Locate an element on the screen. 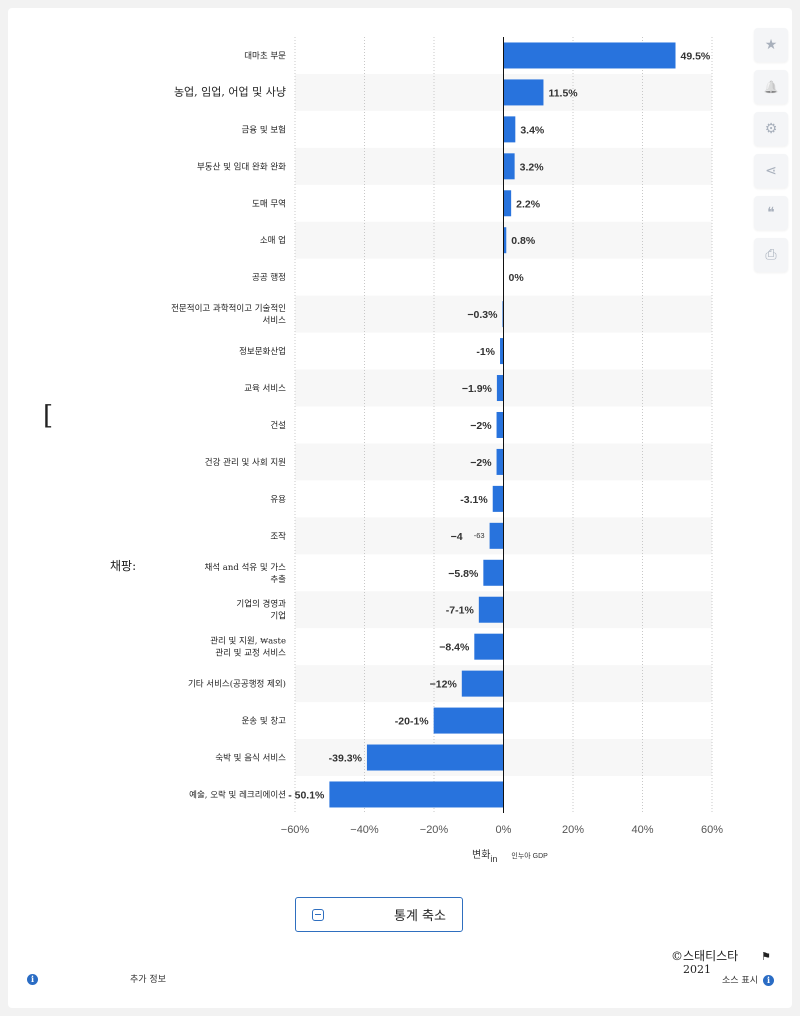  share-icon: ⋖ is located at coordinates (771, 171).